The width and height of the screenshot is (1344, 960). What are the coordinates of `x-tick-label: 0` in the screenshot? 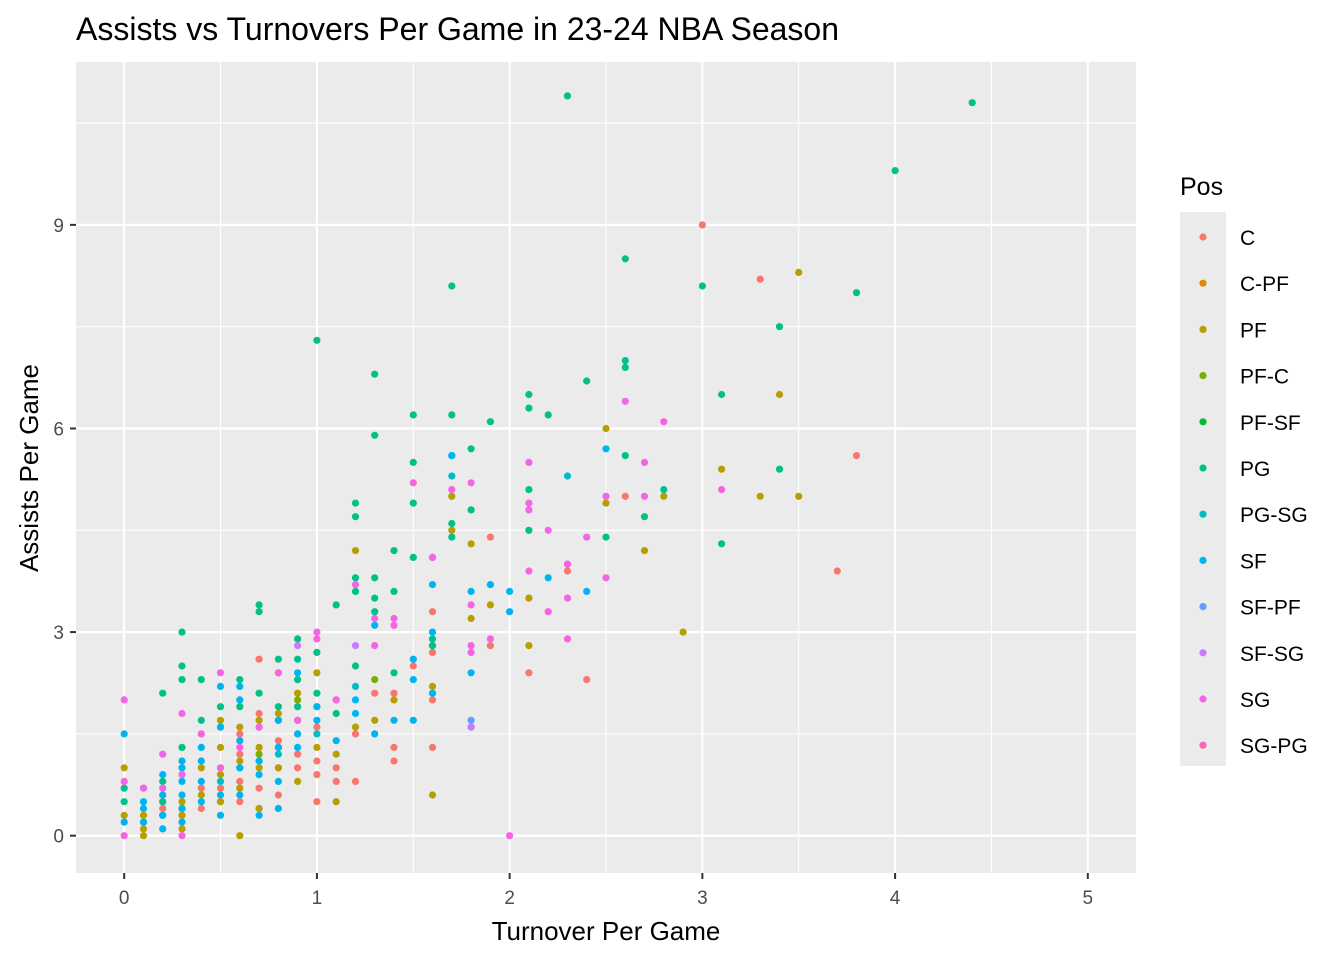 It's located at (124, 898).